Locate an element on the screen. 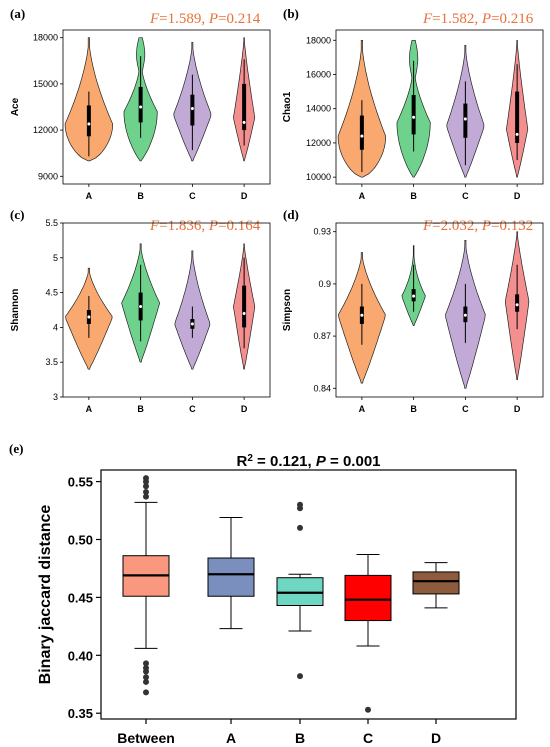 The width and height of the screenshot is (550, 747). stat-text: F=1.836, P=0.164 is located at coordinates (205, 226).